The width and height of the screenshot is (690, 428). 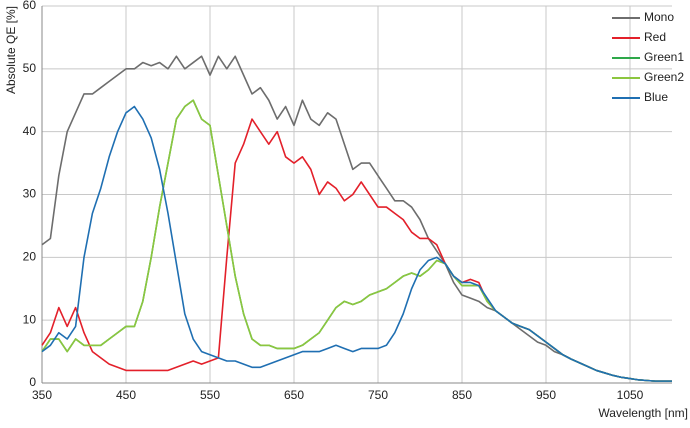 What do you see at coordinates (664, 57) in the screenshot?
I see `legend-label: Green1` at bounding box center [664, 57].